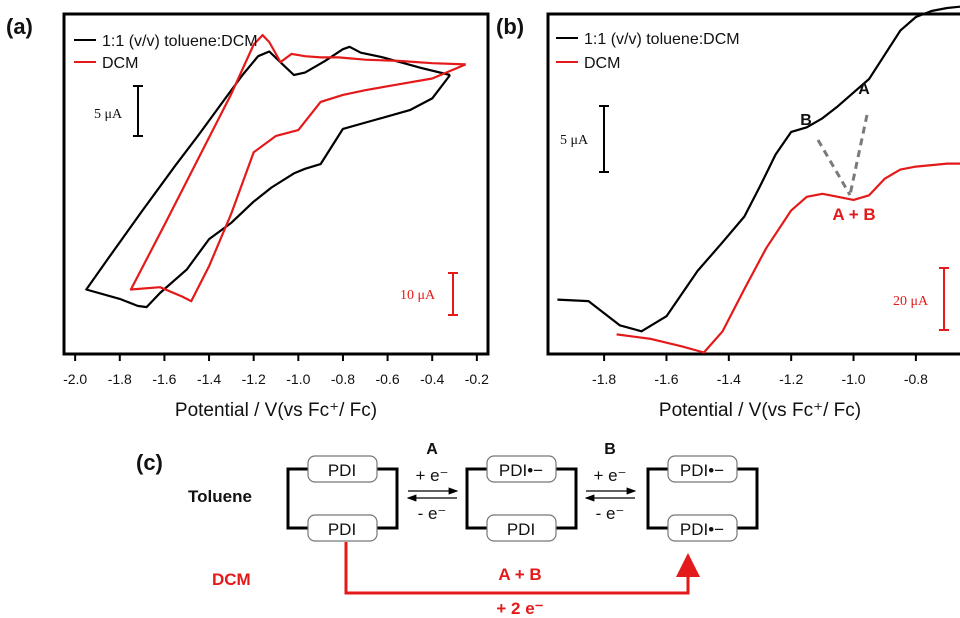 Image resolution: width=960 pixels, height=618 pixels. What do you see at coordinates (19, 26) in the screenshot?
I see `panel-a-label: (a)` at bounding box center [19, 26].